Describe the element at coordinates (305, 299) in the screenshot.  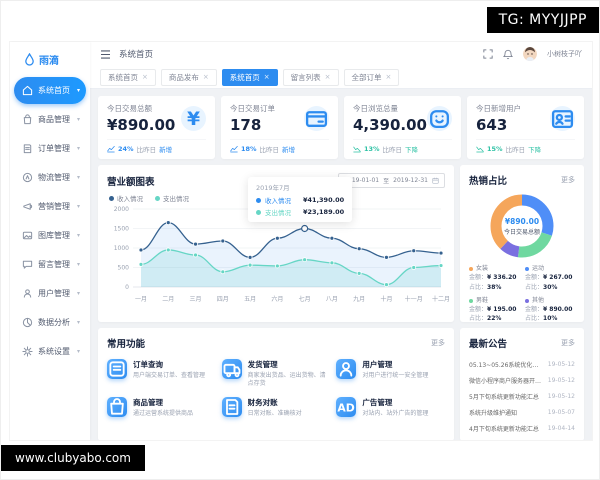
I see `svg-text: 七月` at that location.